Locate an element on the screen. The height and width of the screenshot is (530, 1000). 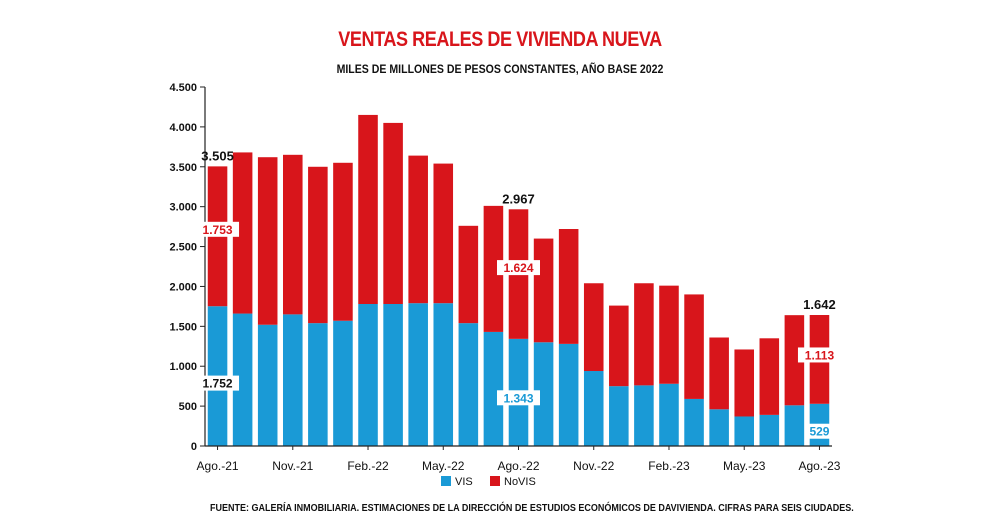
total-label: 2.967 is located at coordinates (518, 198).